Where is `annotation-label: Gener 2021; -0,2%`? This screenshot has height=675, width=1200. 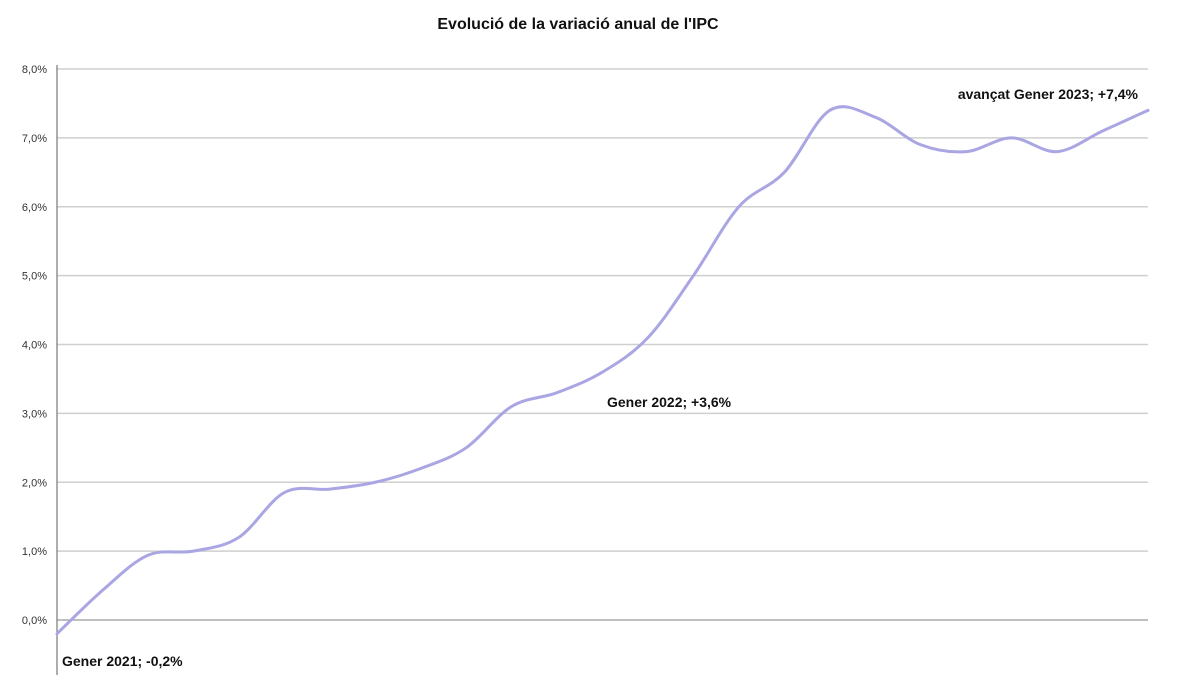 annotation-label: Gener 2021; -0,2% is located at coordinates (122, 661).